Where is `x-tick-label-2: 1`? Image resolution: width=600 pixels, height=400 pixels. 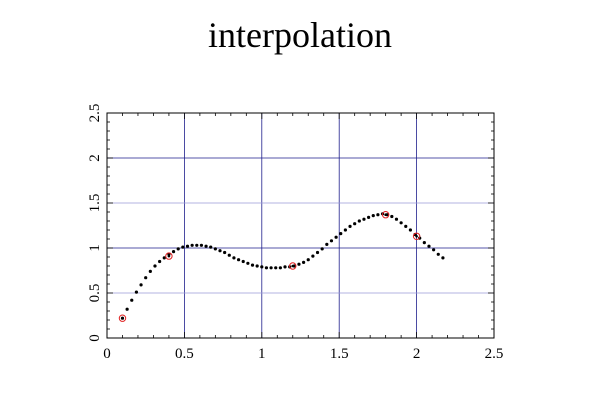 x-tick-label-2: 1 is located at coordinates (262, 354).